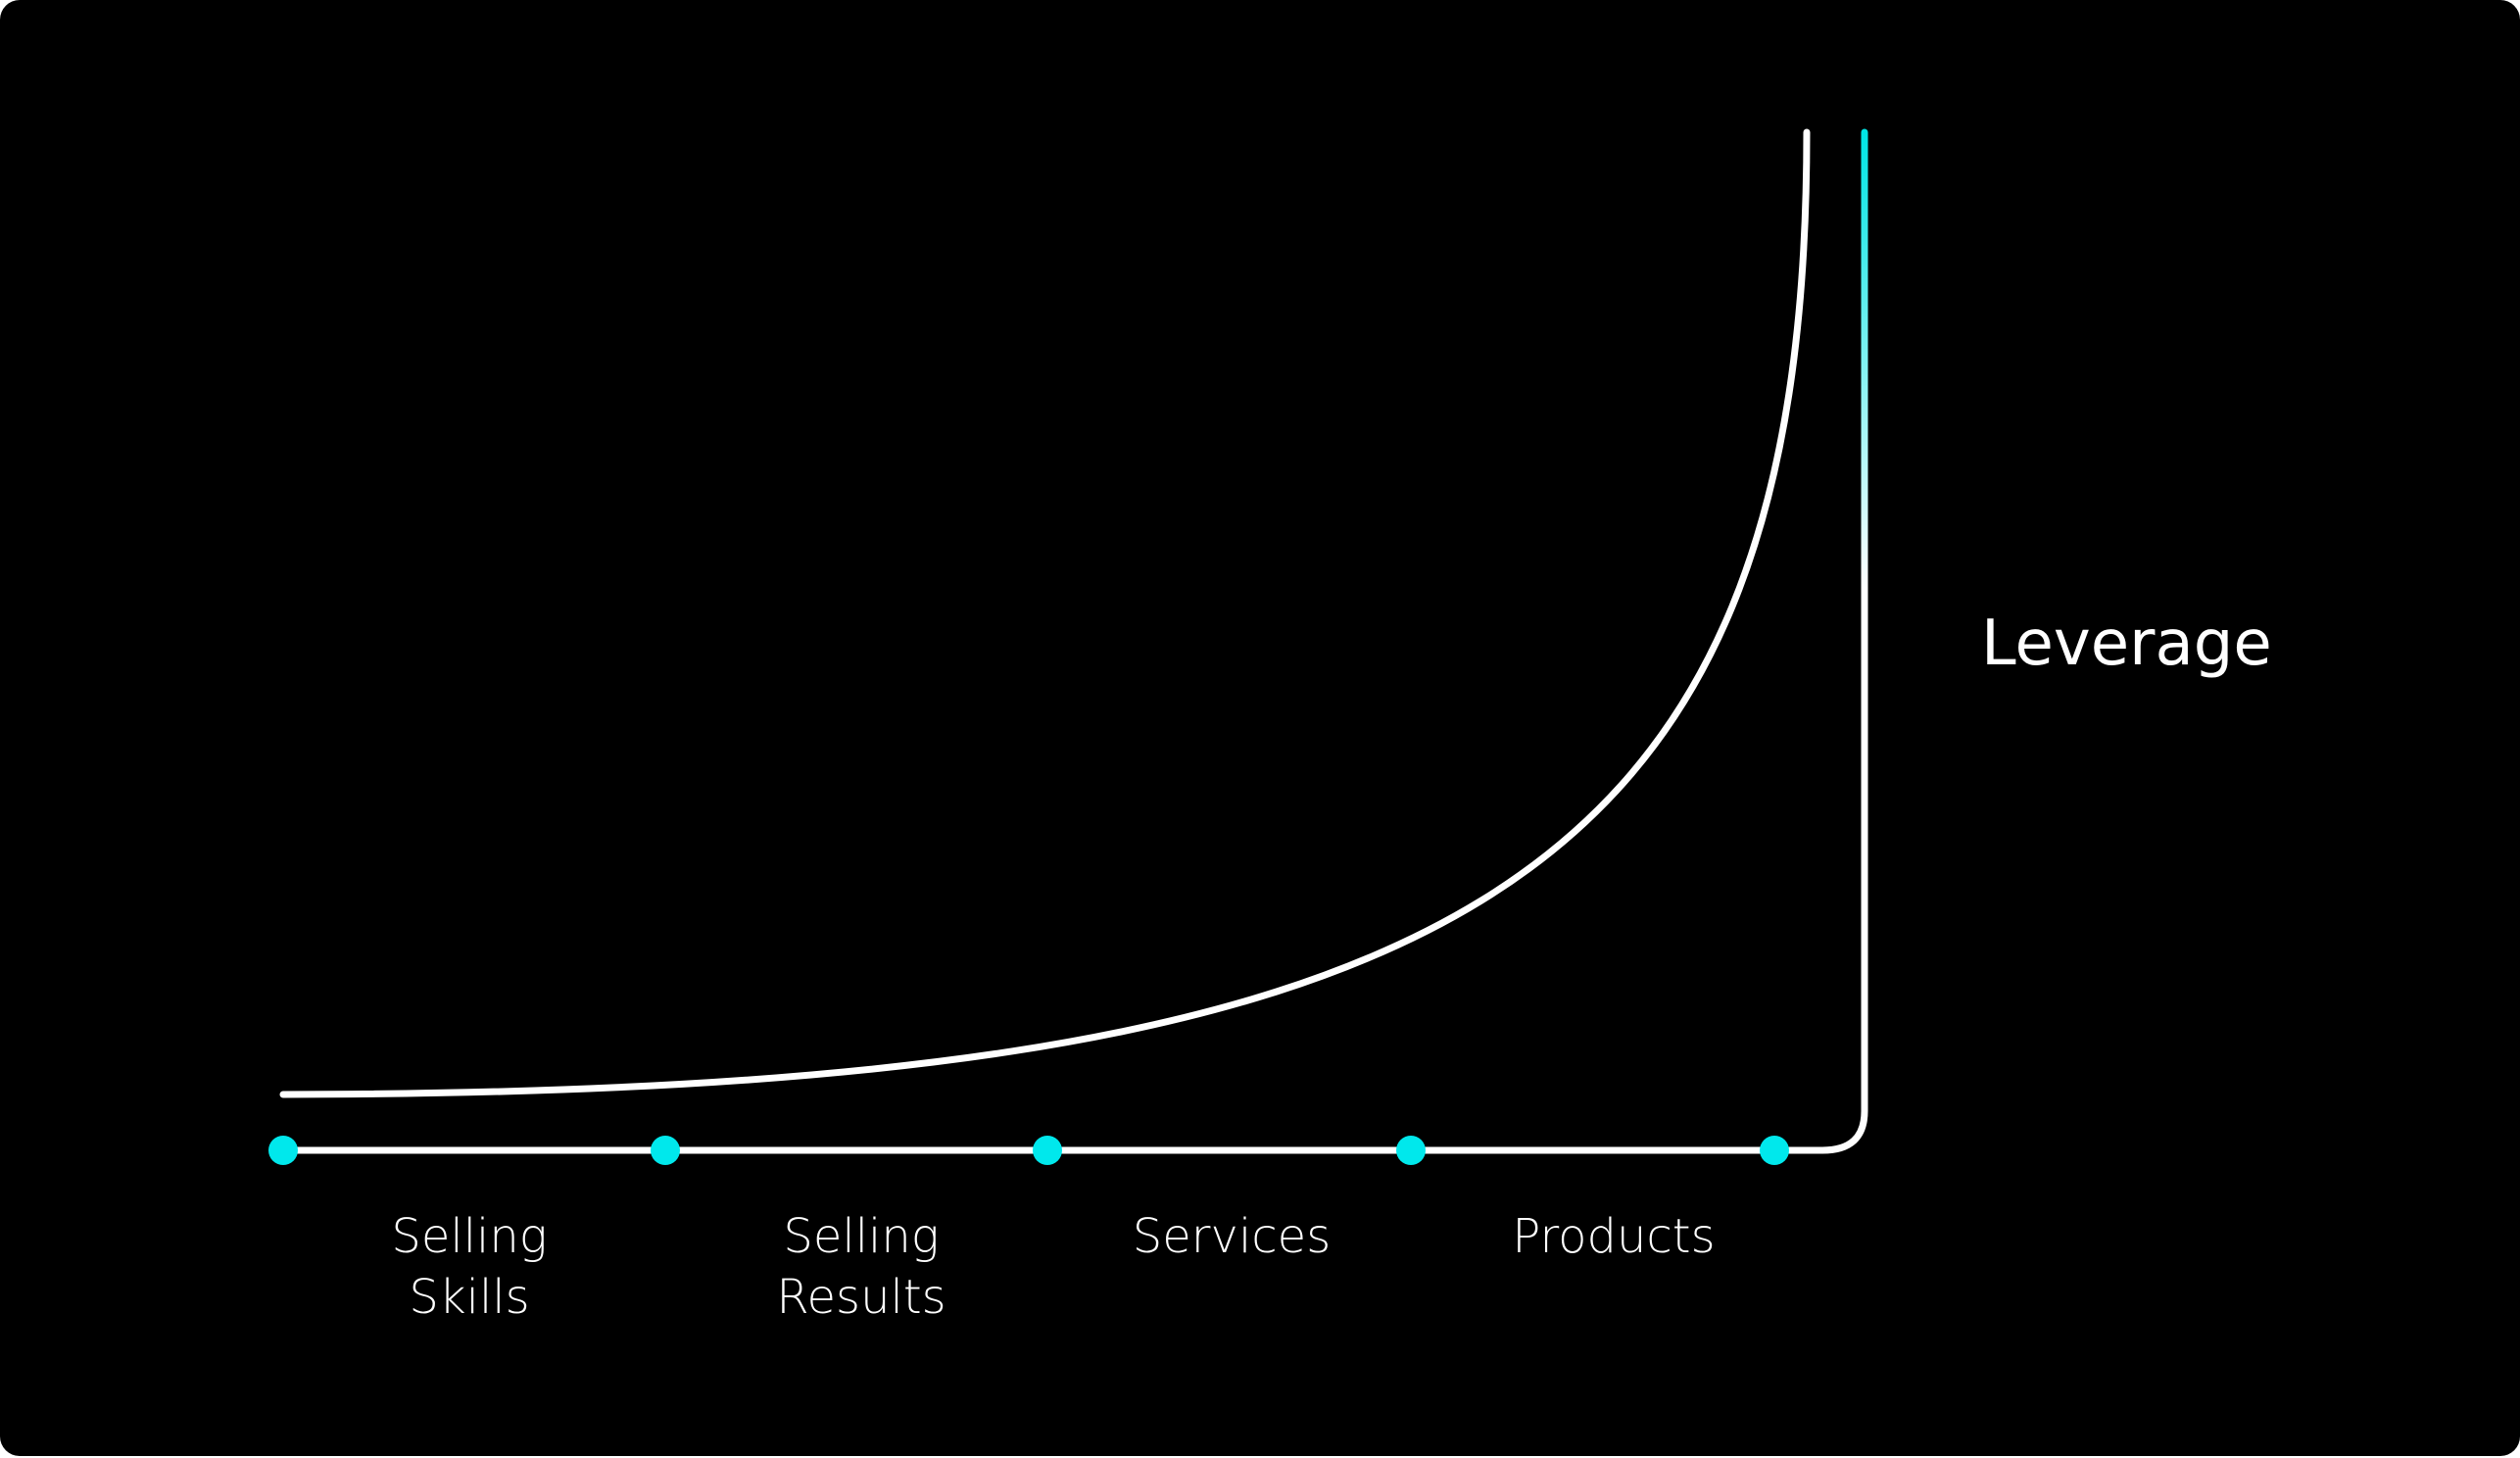  I want to click on stage-dots, so click(1028, 1150).